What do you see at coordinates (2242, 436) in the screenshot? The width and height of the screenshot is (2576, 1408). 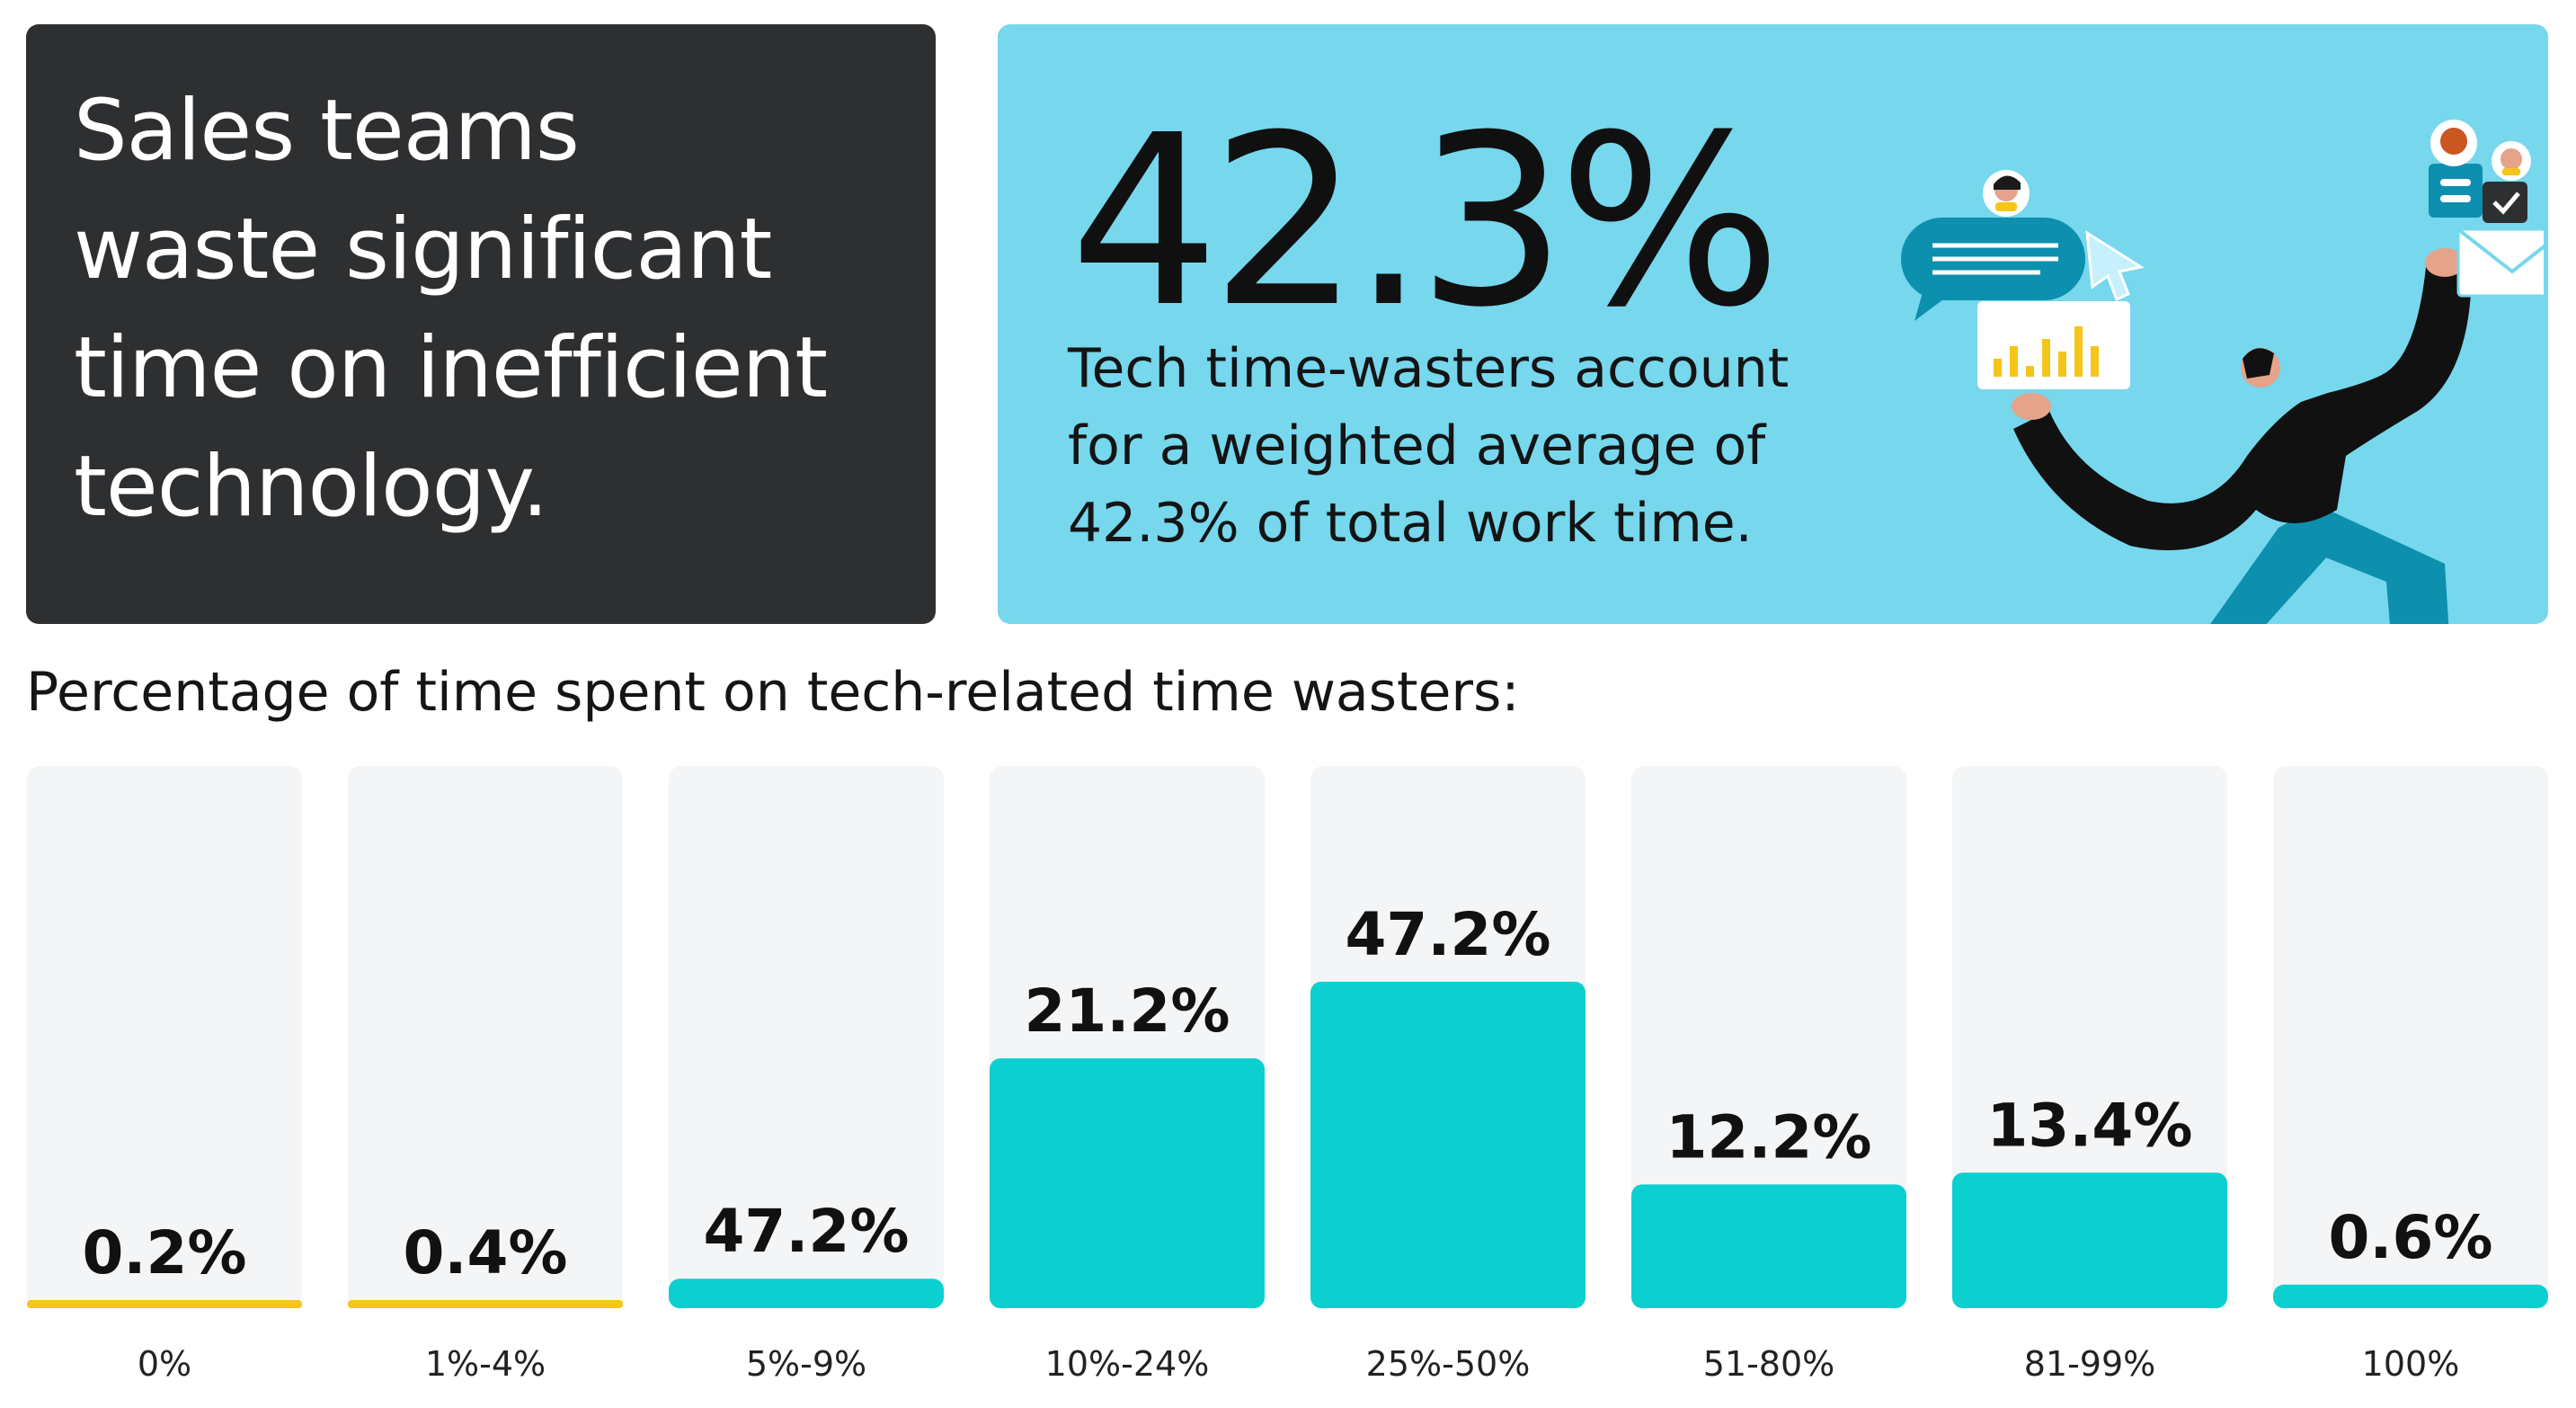 I see `person-figure-icon` at bounding box center [2242, 436].